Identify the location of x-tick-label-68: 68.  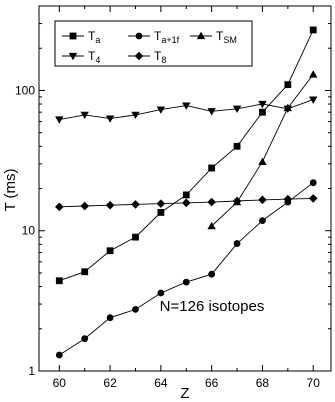
(263, 383).